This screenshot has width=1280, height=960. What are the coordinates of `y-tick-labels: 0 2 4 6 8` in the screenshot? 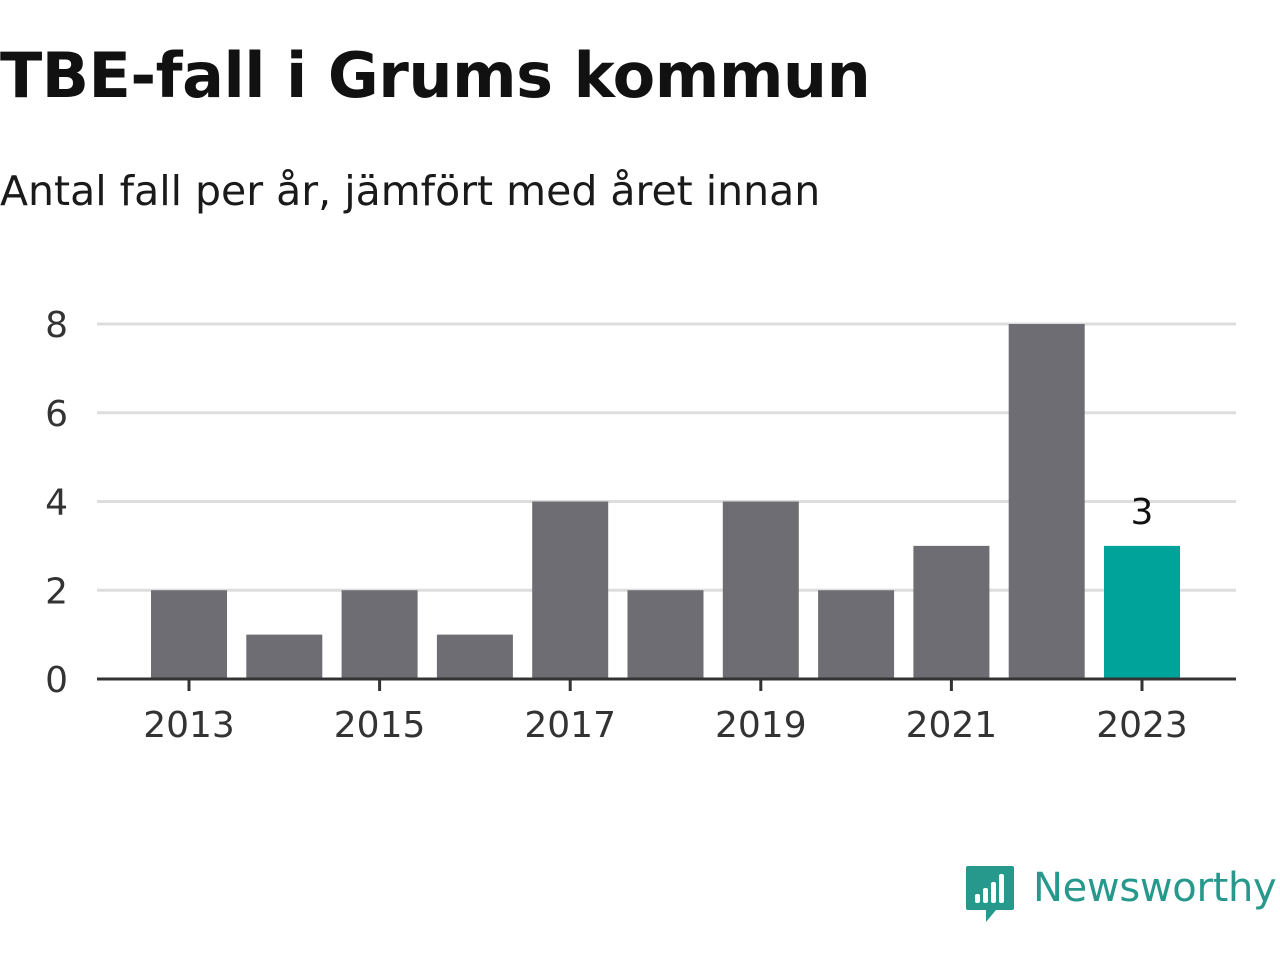 It's located at (56, 503).